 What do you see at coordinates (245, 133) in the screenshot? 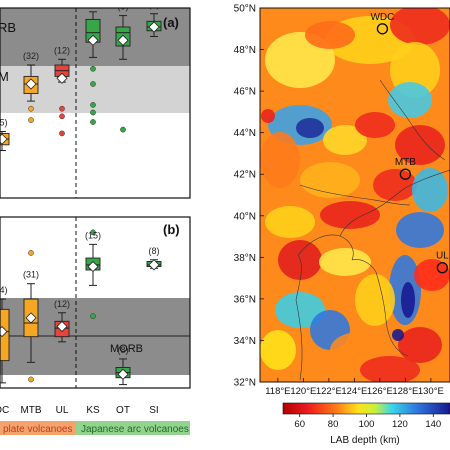
I see `y-tick-label: 44°N` at bounding box center [245, 133].